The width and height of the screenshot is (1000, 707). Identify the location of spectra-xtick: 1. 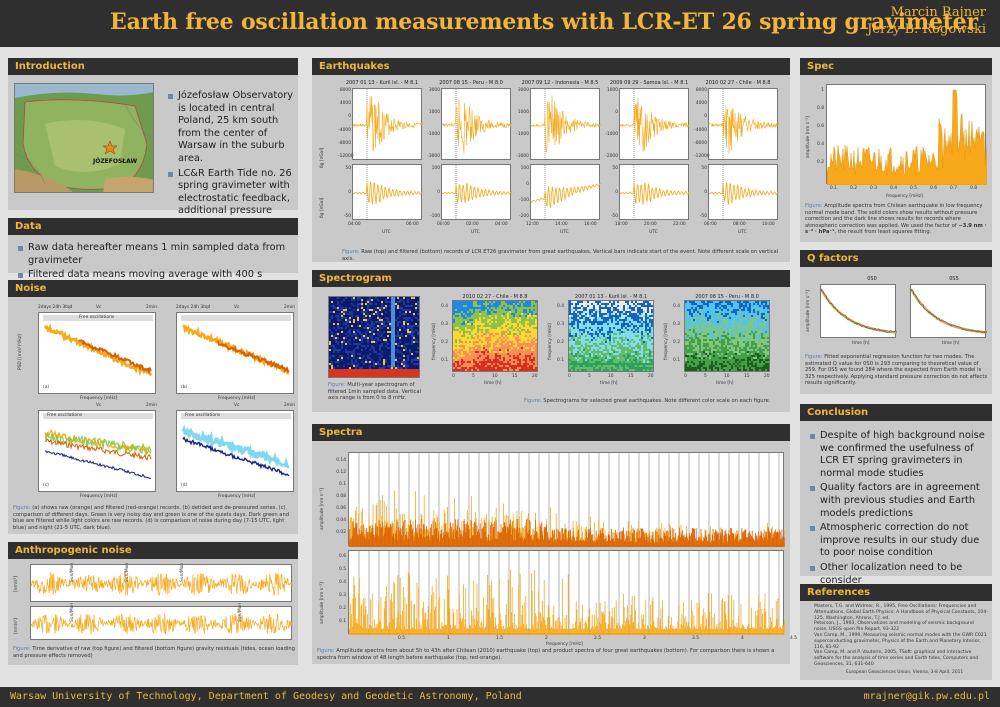
(448, 638).